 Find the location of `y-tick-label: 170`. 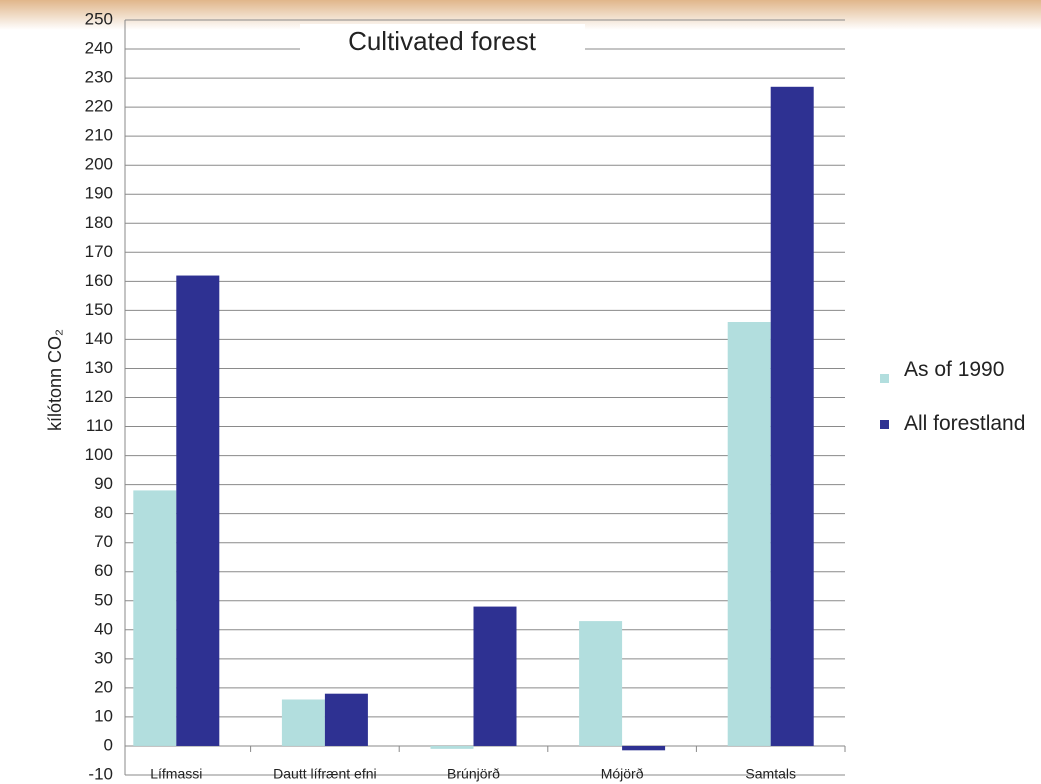

y-tick-label: 170 is located at coordinates (99, 251).